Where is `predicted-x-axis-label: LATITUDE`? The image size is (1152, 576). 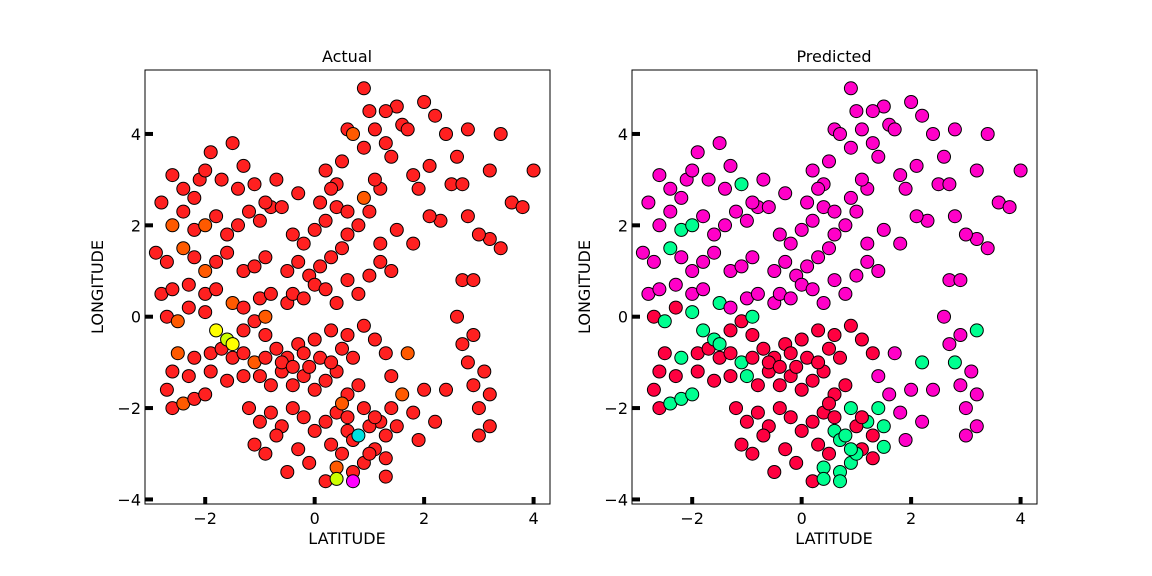
predicted-x-axis-label: LATITUDE is located at coordinates (833, 538).